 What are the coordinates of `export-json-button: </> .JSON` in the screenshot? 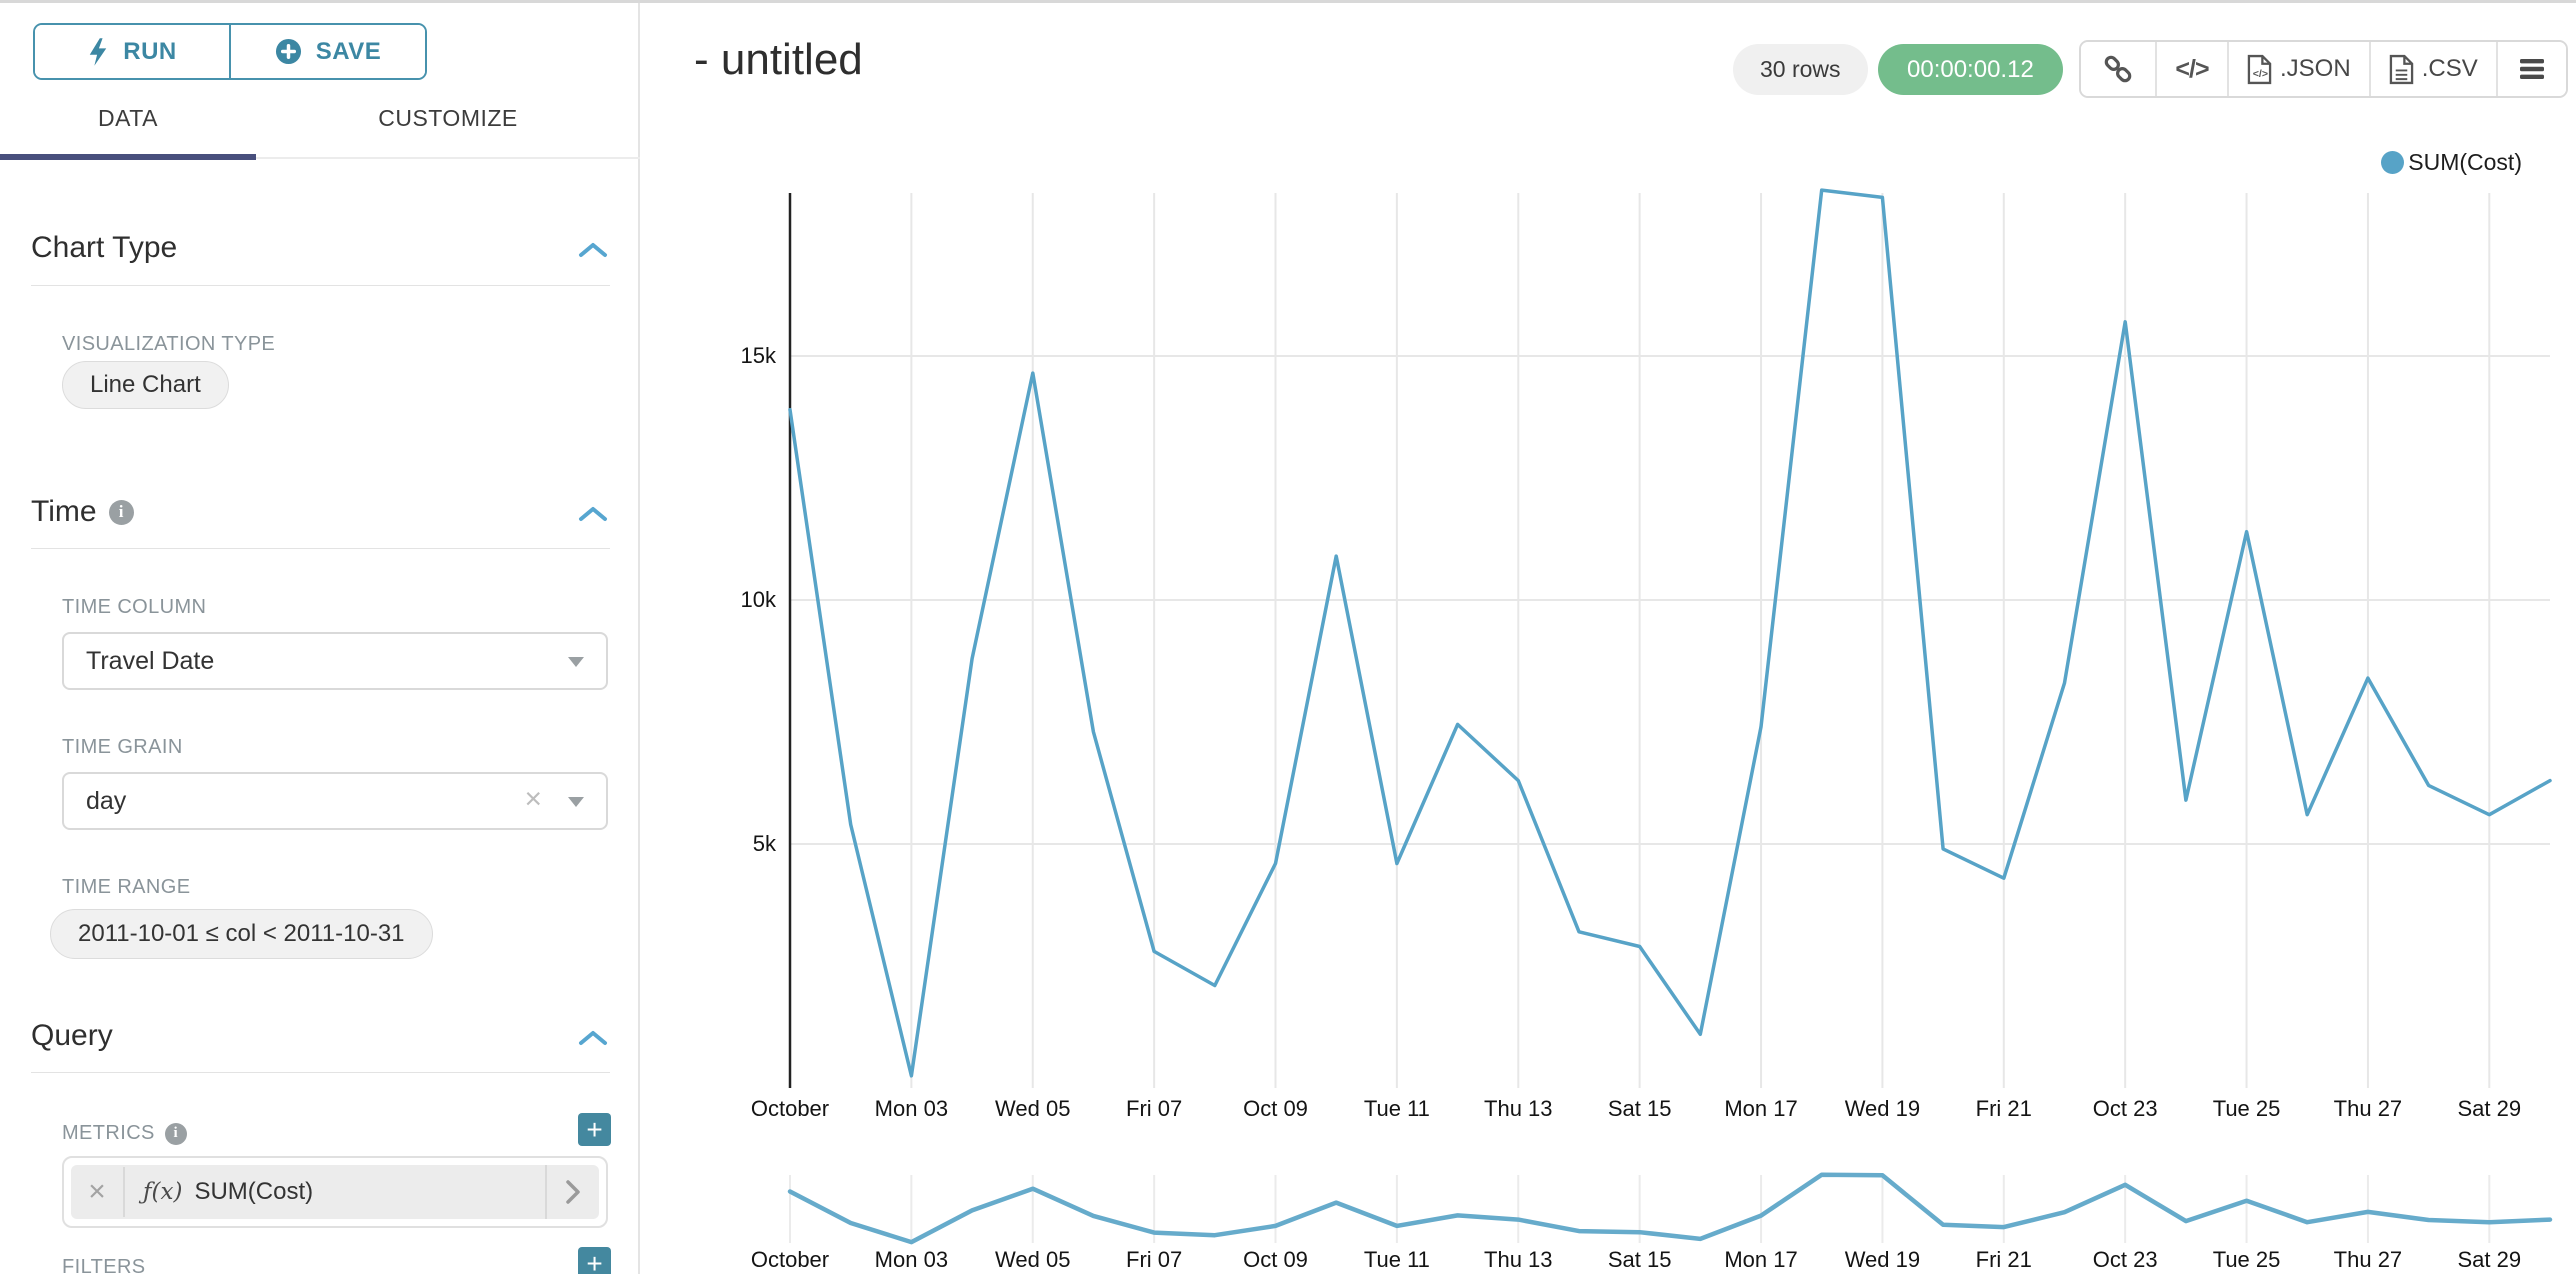 It's located at (2298, 69).